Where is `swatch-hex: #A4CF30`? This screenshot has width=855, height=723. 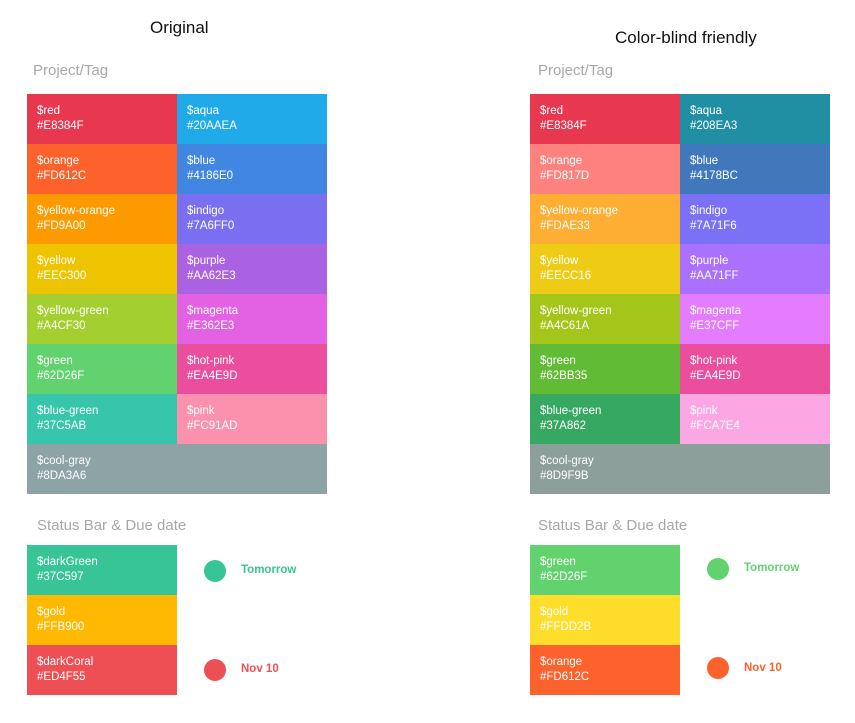 swatch-hex: #A4CF30 is located at coordinates (61, 326).